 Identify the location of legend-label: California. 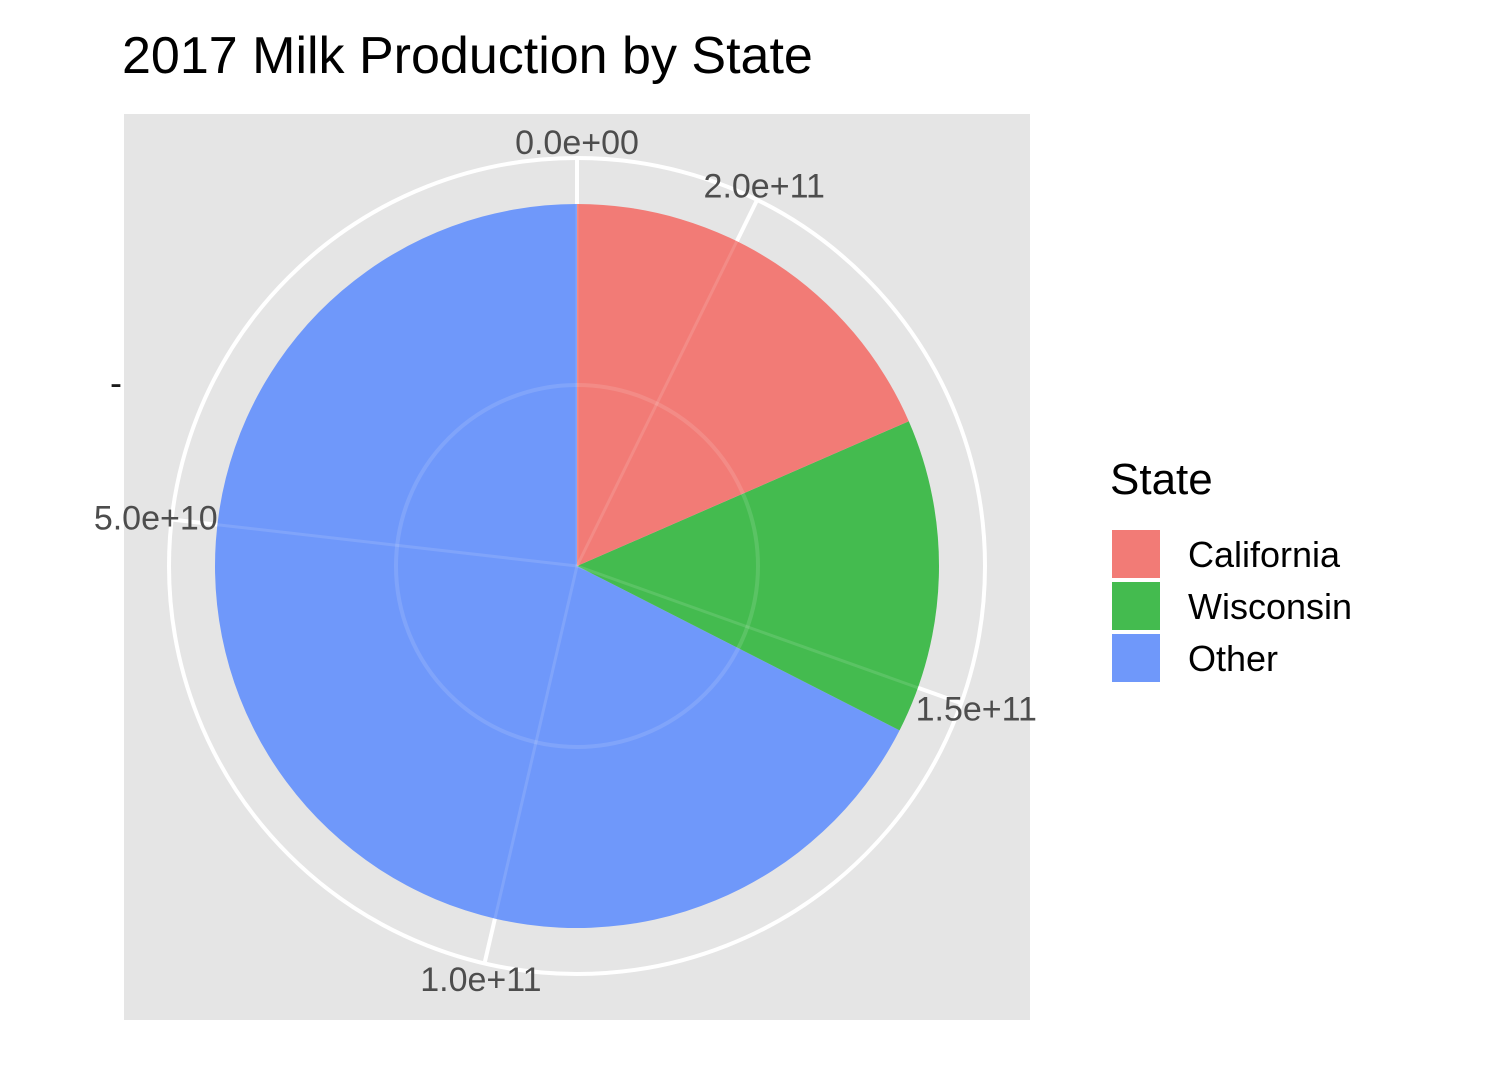
(1264, 554).